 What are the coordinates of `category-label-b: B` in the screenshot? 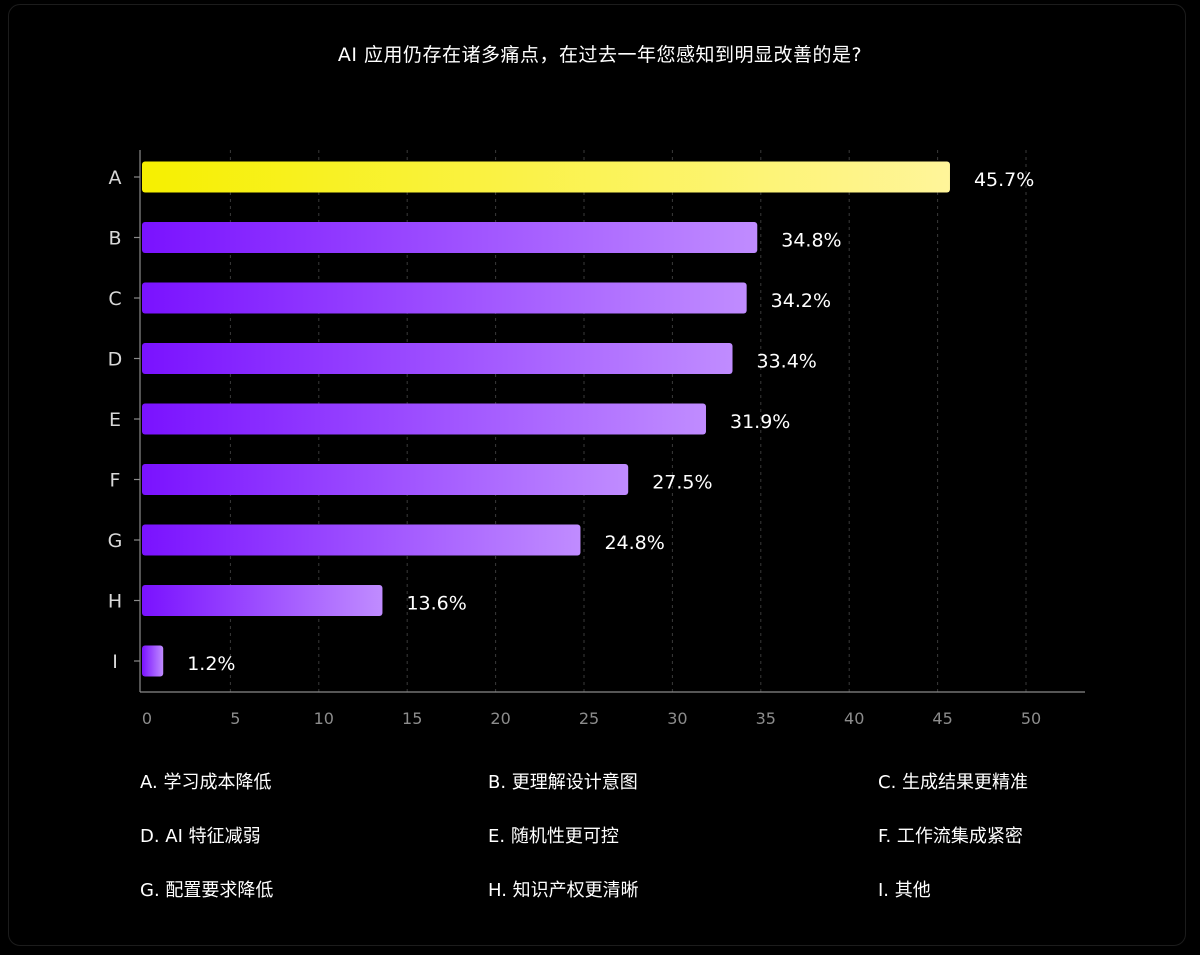 It's located at (114, 239).